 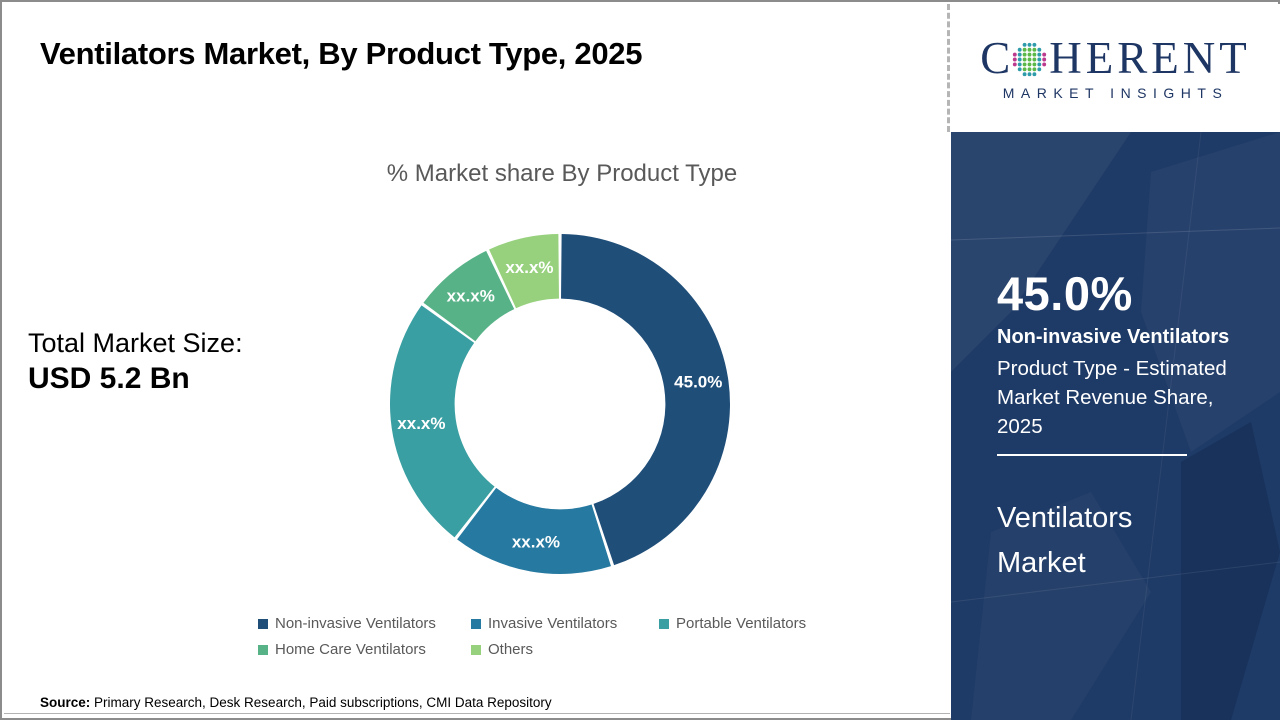 I want to click on slice-label-1: xx.x%, so click(x=536, y=541).